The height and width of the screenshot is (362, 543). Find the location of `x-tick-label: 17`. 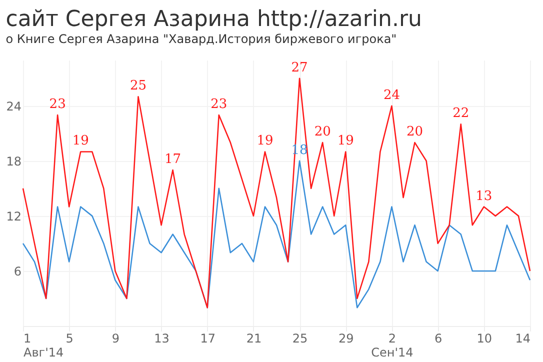

x-tick-label: 17 is located at coordinates (208, 339).